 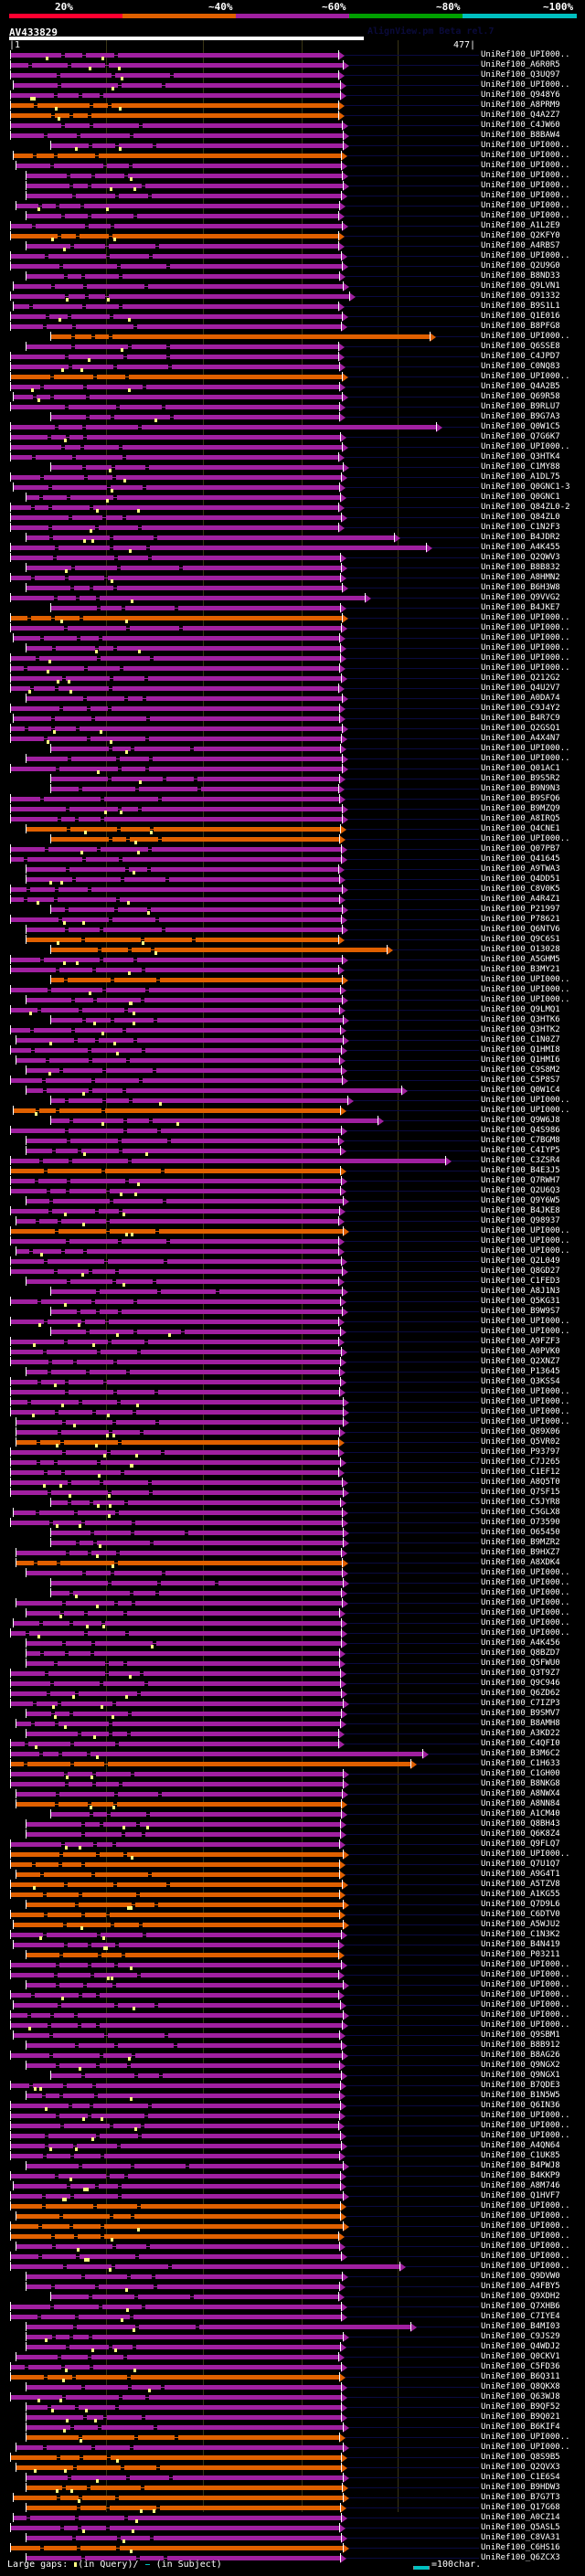 I want to click on alignment-row: UniRef100_A3KD22, so click(x=293, y=1734).